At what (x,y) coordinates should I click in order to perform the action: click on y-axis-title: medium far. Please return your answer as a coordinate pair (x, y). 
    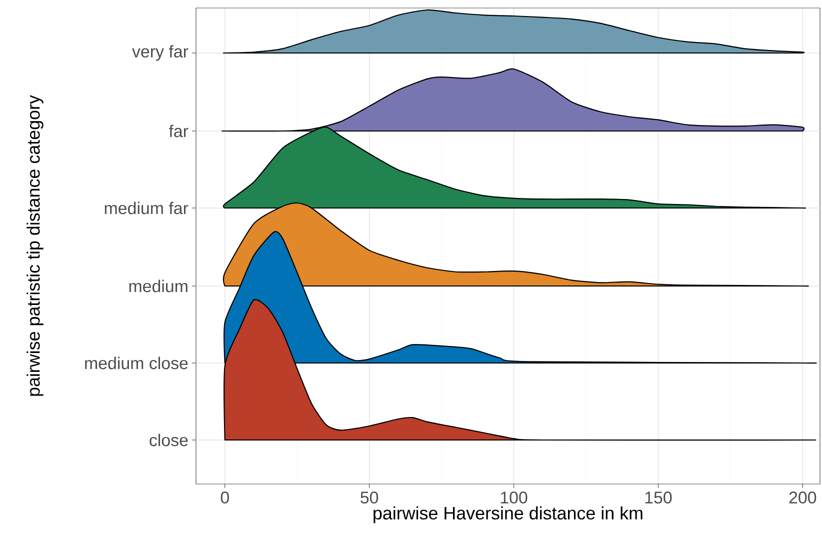
    Looking at the image, I should click on (146, 208).